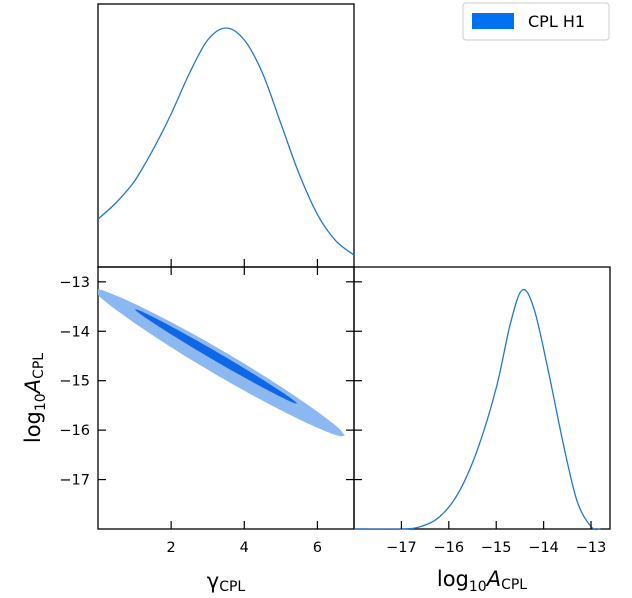 The height and width of the screenshot is (598, 632). What do you see at coordinates (171, 548) in the screenshot?
I see `gamma-tick-label: 2` at bounding box center [171, 548].